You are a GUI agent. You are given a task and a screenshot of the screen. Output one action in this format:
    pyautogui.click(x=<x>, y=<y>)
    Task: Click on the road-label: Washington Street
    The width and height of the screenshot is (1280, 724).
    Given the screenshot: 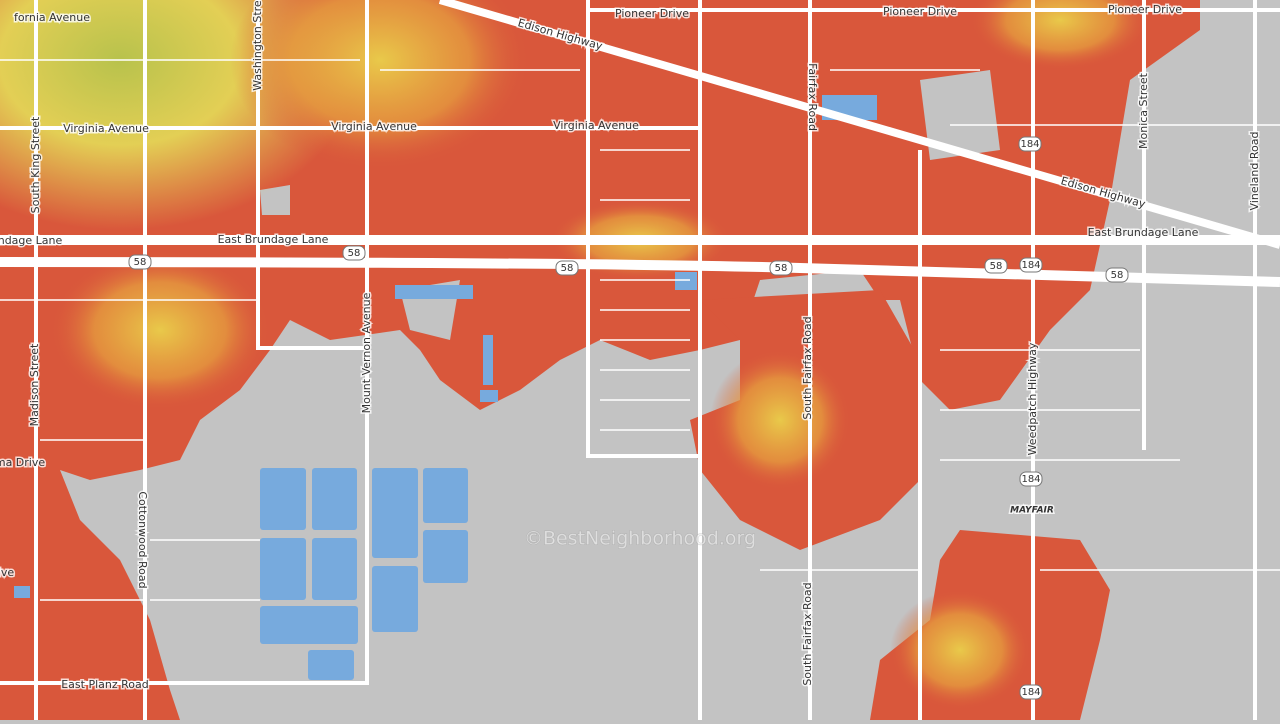 What is the action you would take?
    pyautogui.click(x=258, y=46)
    